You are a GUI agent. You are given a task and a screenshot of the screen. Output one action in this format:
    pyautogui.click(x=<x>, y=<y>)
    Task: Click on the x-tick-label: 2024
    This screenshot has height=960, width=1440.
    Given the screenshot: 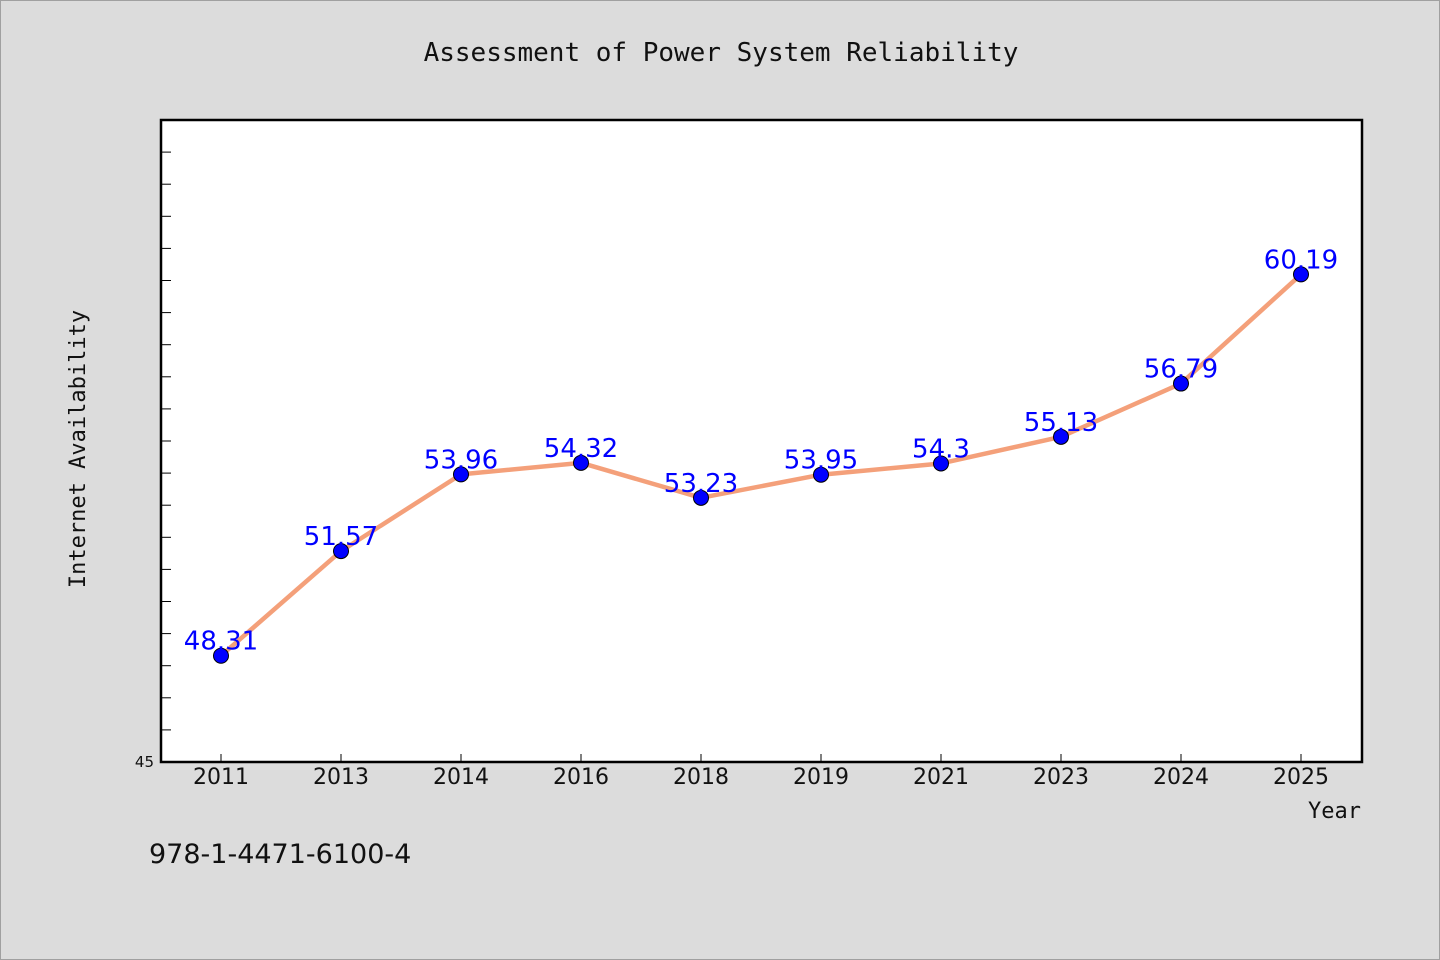 What is the action you would take?
    pyautogui.click(x=1181, y=777)
    